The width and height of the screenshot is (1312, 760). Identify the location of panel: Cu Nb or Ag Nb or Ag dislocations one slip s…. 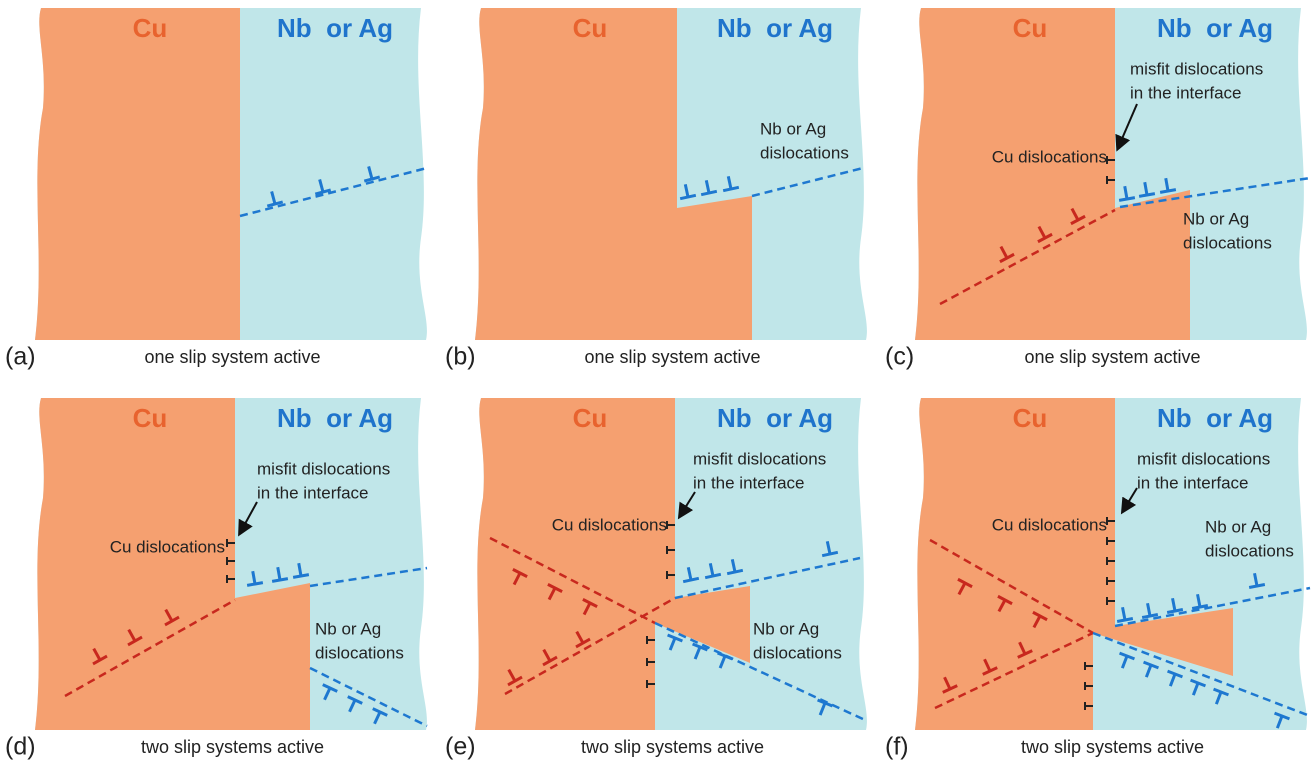
(671, 187).